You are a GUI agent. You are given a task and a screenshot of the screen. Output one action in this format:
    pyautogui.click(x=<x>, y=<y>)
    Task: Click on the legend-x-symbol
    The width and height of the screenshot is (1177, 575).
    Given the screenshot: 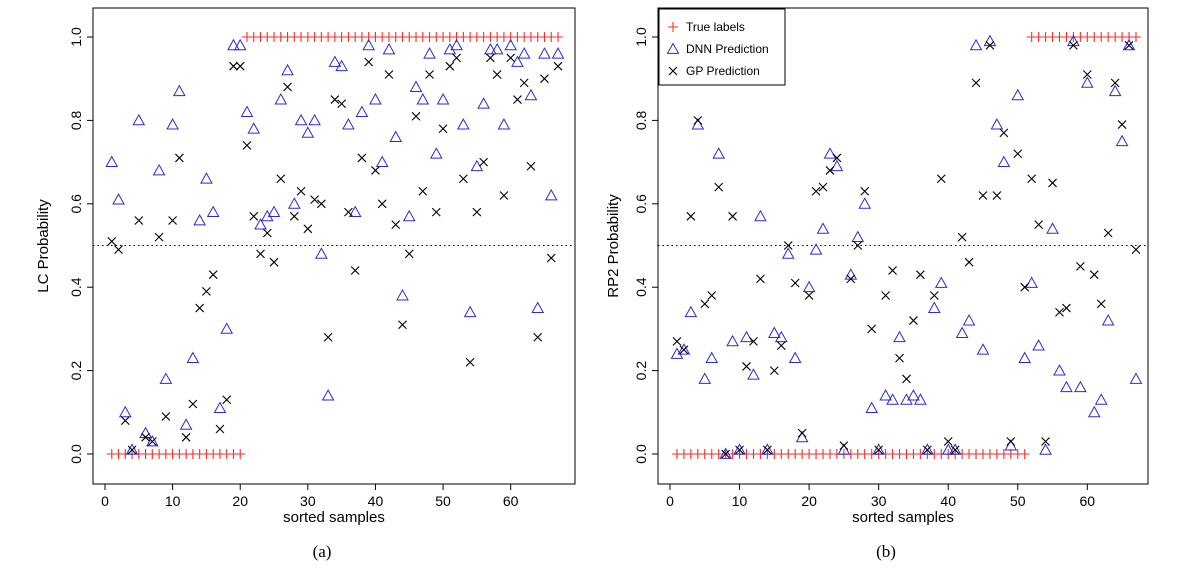 What is the action you would take?
    pyautogui.click(x=673, y=71)
    